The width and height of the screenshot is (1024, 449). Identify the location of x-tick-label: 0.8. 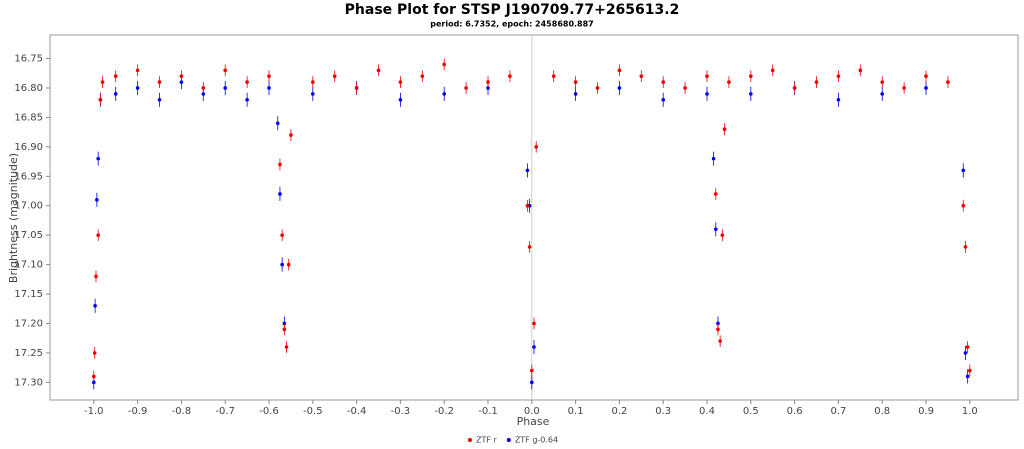
(882, 411).